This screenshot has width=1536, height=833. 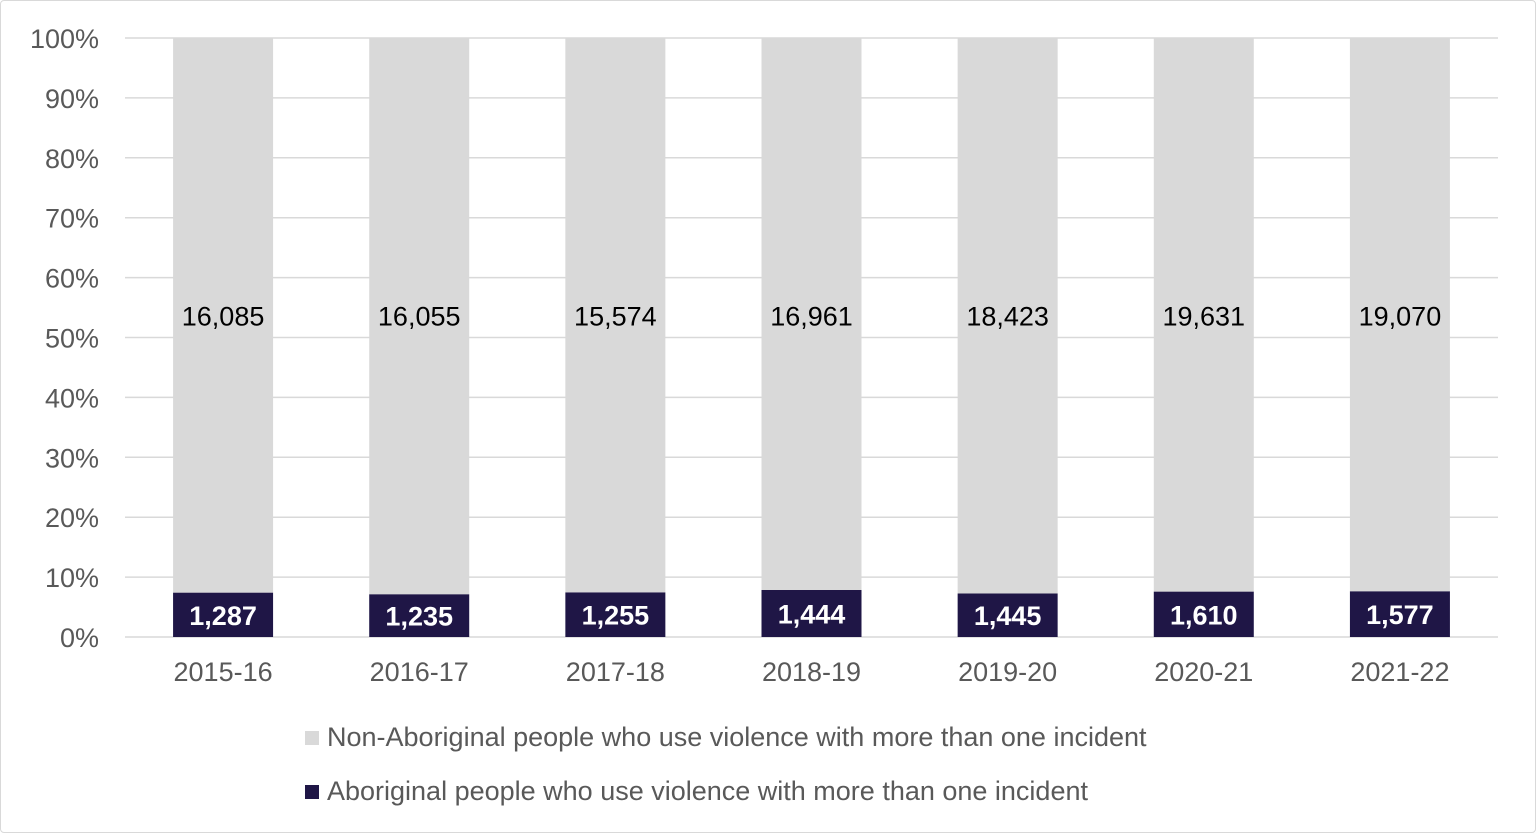 I want to click on data-label: 1,255, so click(x=616, y=616).